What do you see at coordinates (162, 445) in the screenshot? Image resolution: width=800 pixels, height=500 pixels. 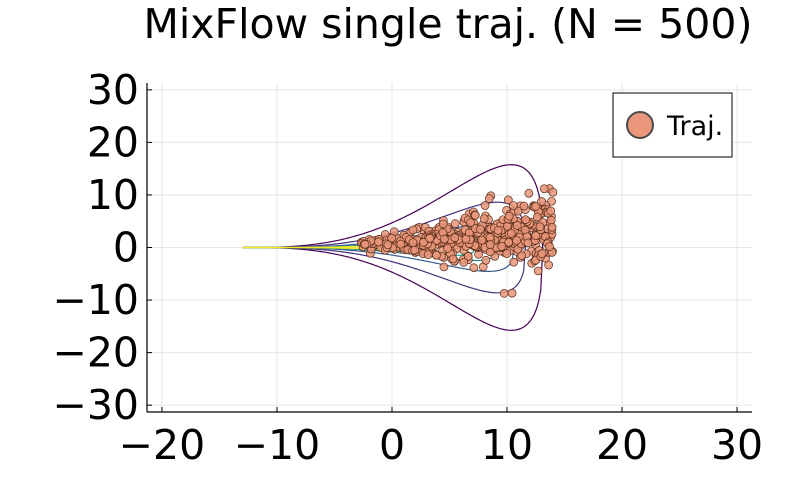 I see `x-tick-label: −20` at bounding box center [162, 445].